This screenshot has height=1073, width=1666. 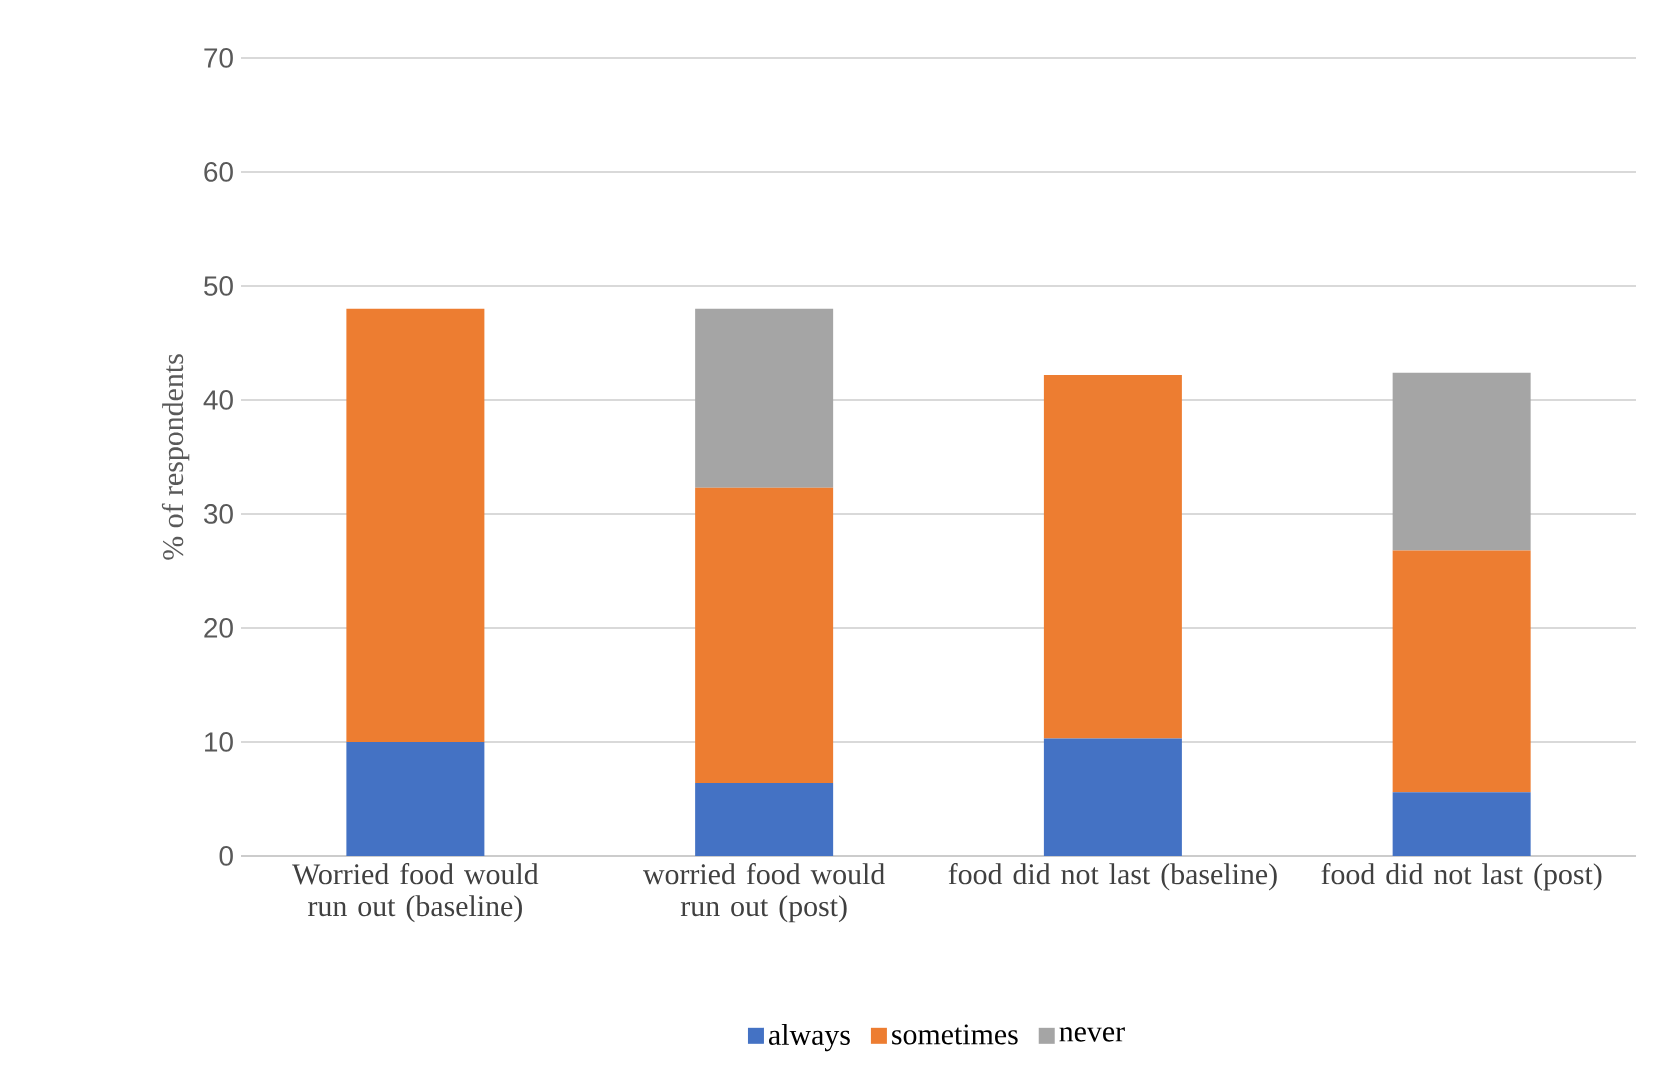 What do you see at coordinates (1112, 877) in the screenshot?
I see `x-tick-label: food did not last (baseline)` at bounding box center [1112, 877].